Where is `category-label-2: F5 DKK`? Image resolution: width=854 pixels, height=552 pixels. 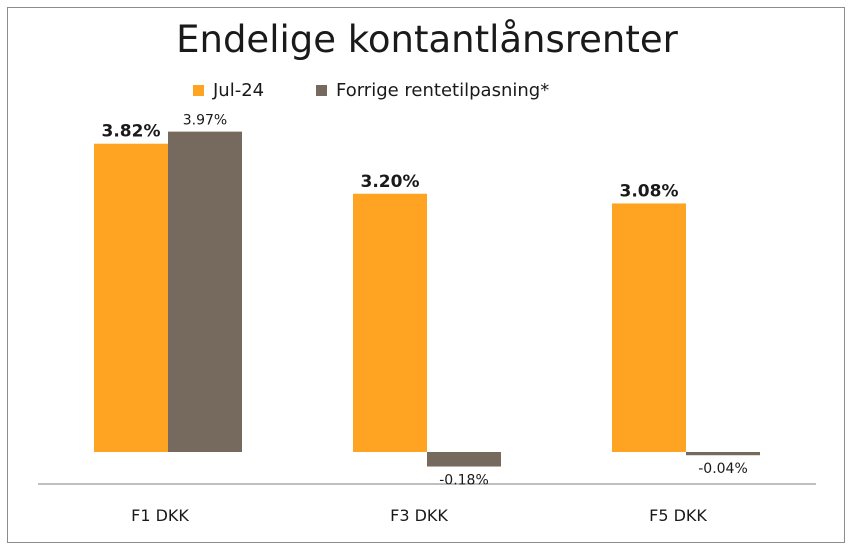 category-label-2: F5 DKK is located at coordinates (678, 515).